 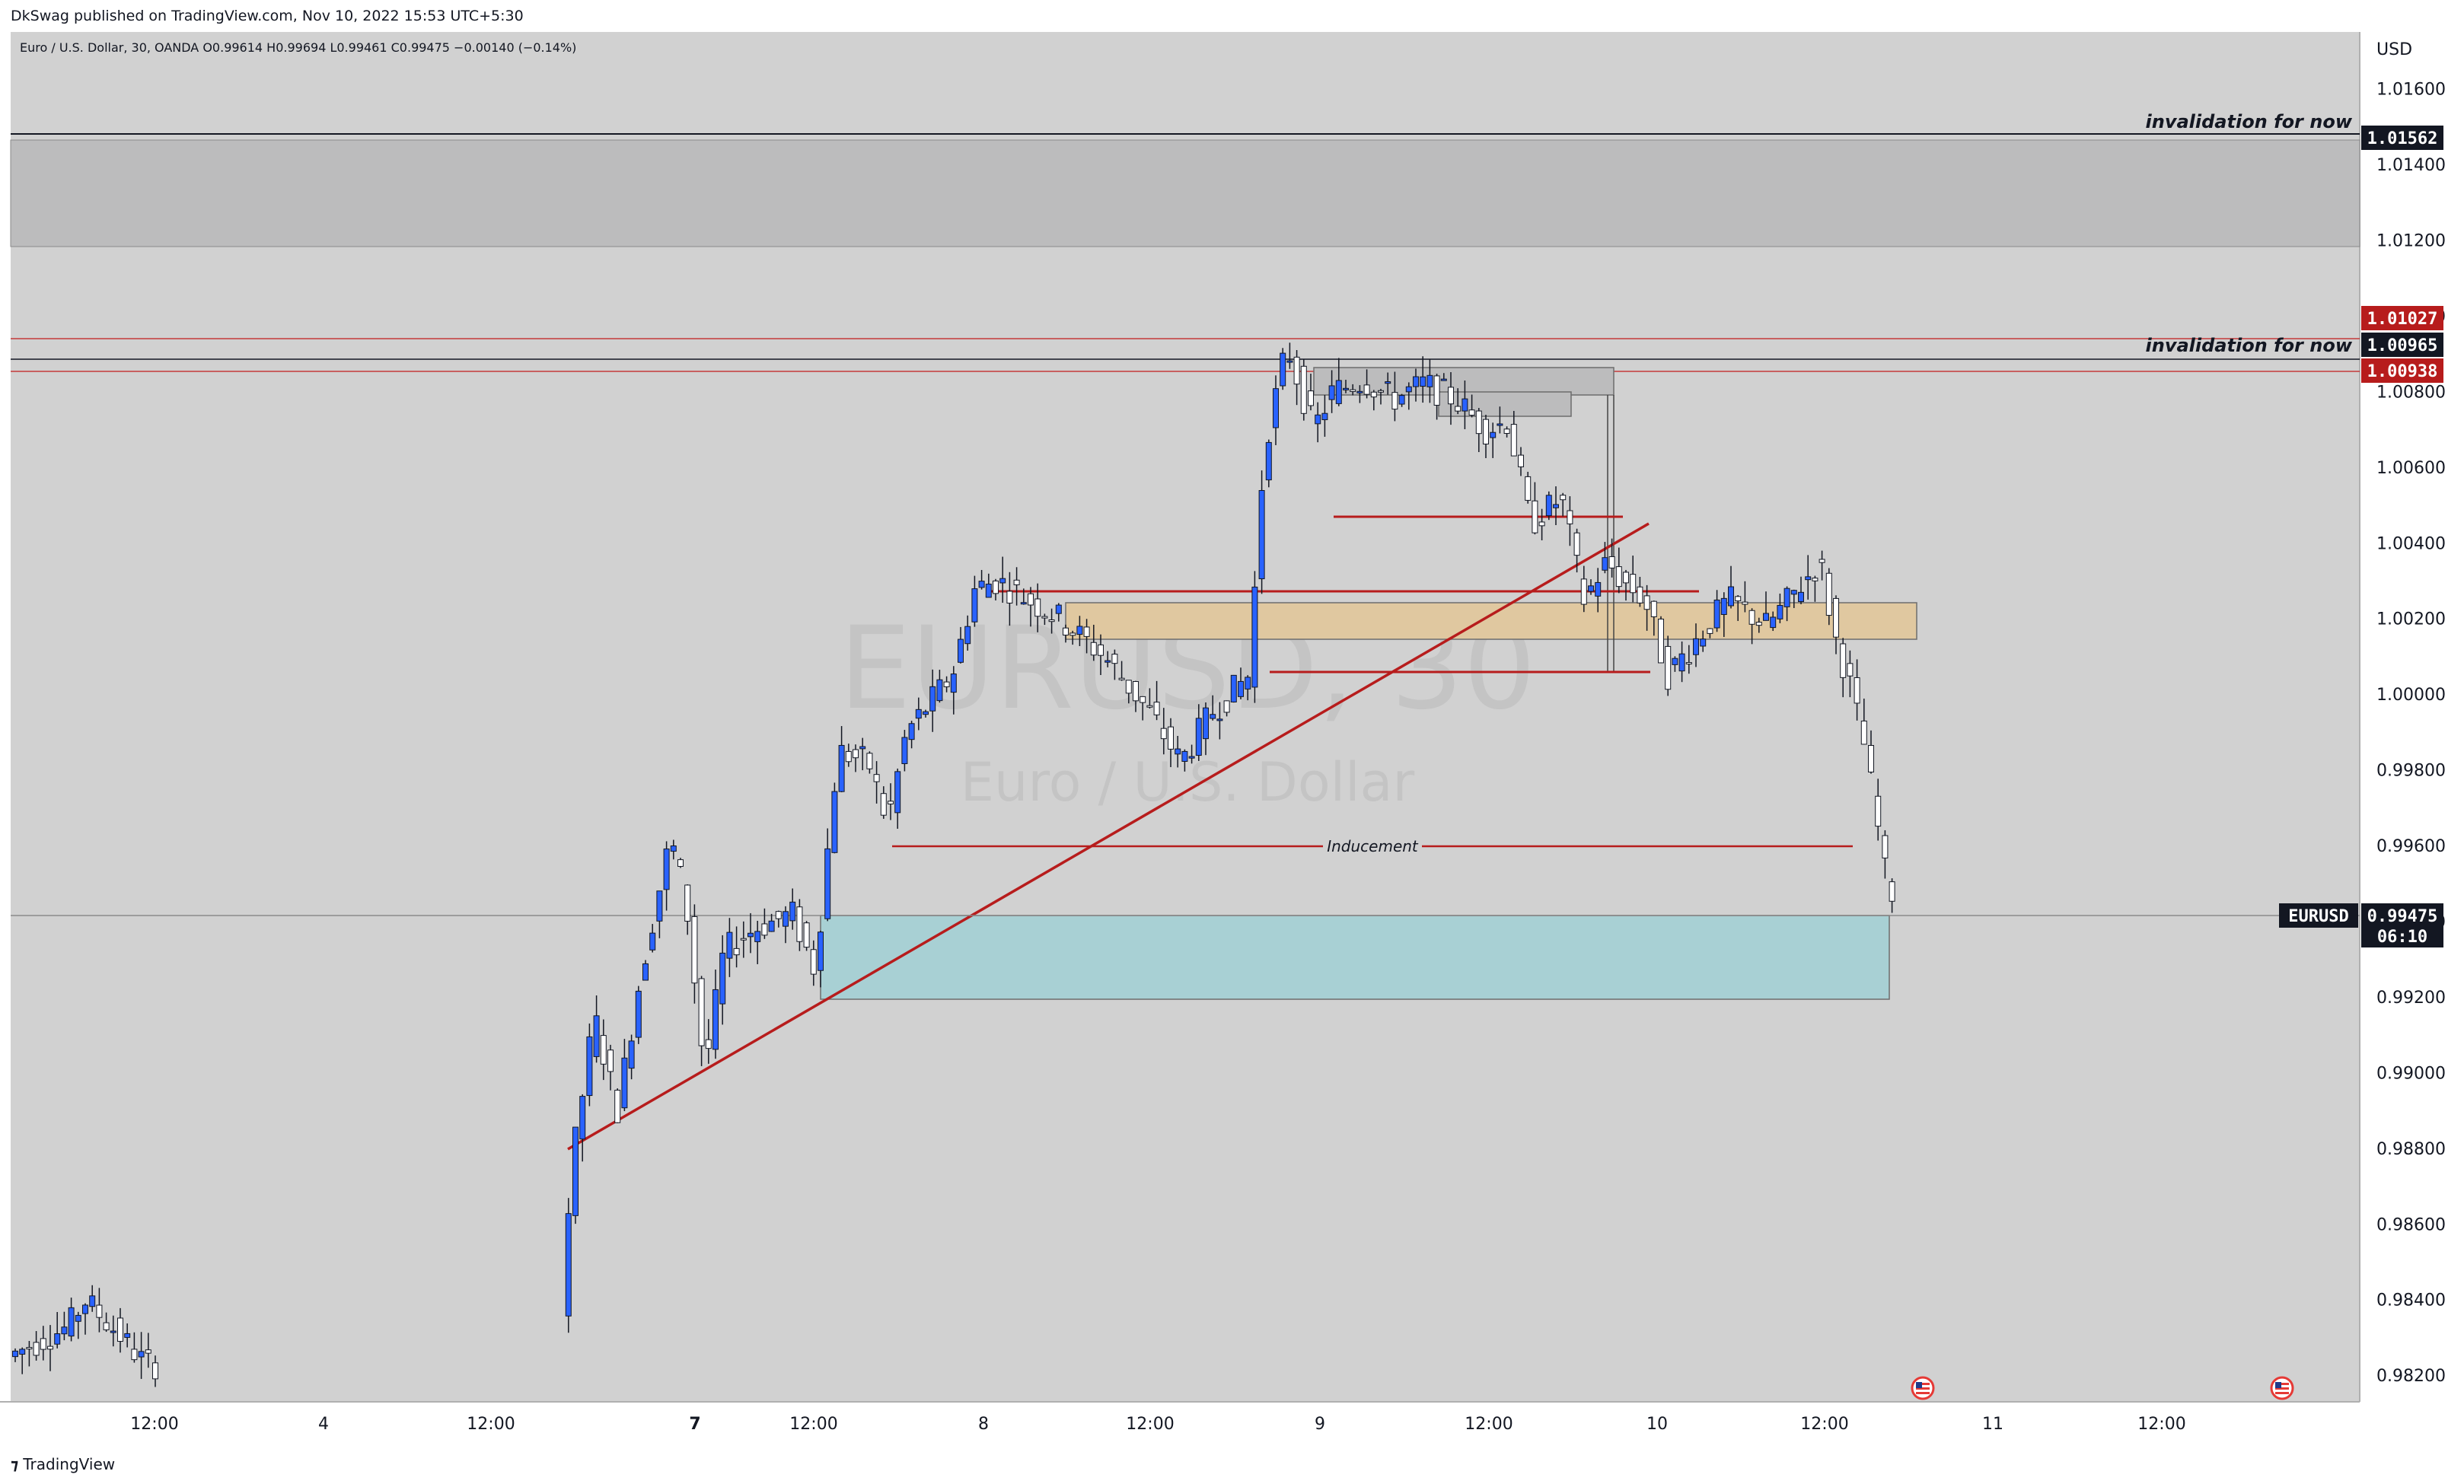 I want to click on price-tag-1: 1.01562, so click(x=2402, y=138).